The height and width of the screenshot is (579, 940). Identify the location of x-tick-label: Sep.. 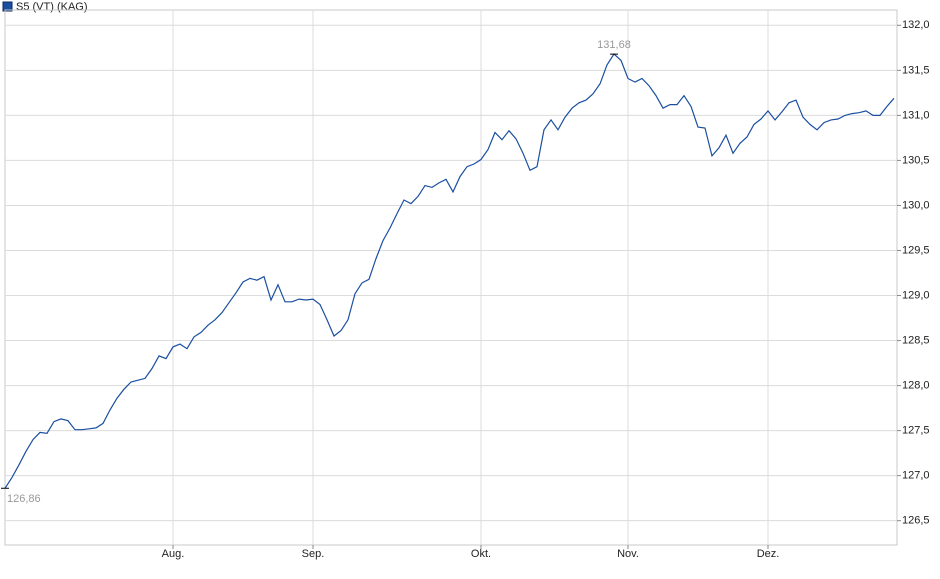
(313, 554).